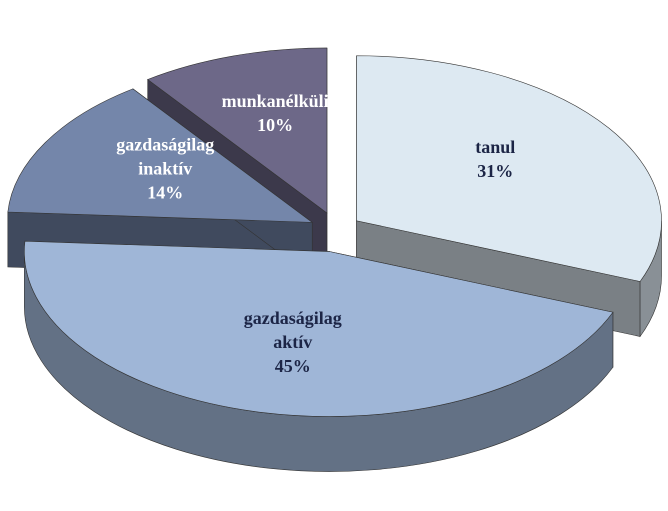  I want to click on slice-label: munkanélküli, so click(275, 101).